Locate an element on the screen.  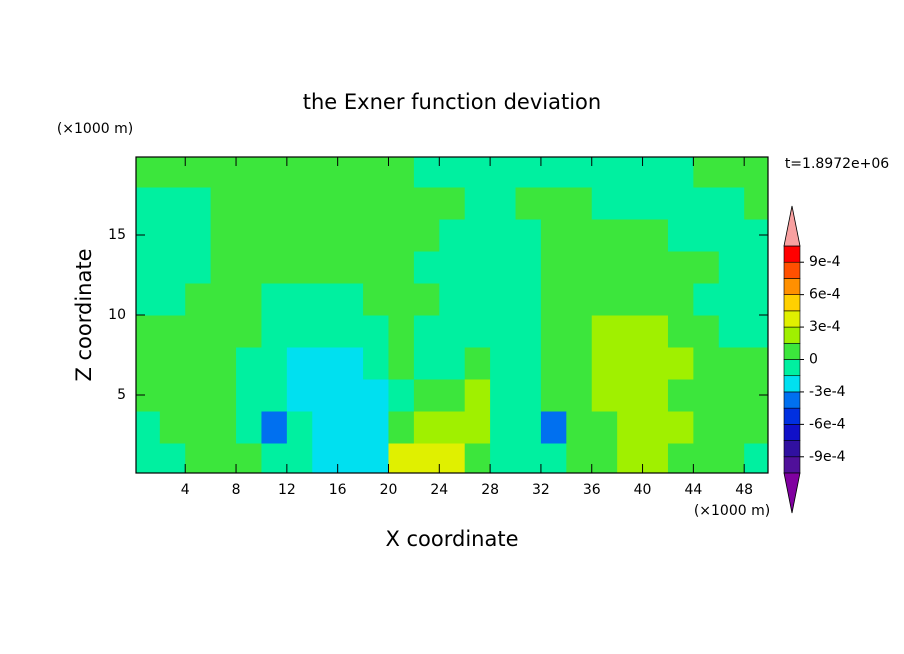
time-annotation: t=1.8972e+06 is located at coordinates (837, 164).